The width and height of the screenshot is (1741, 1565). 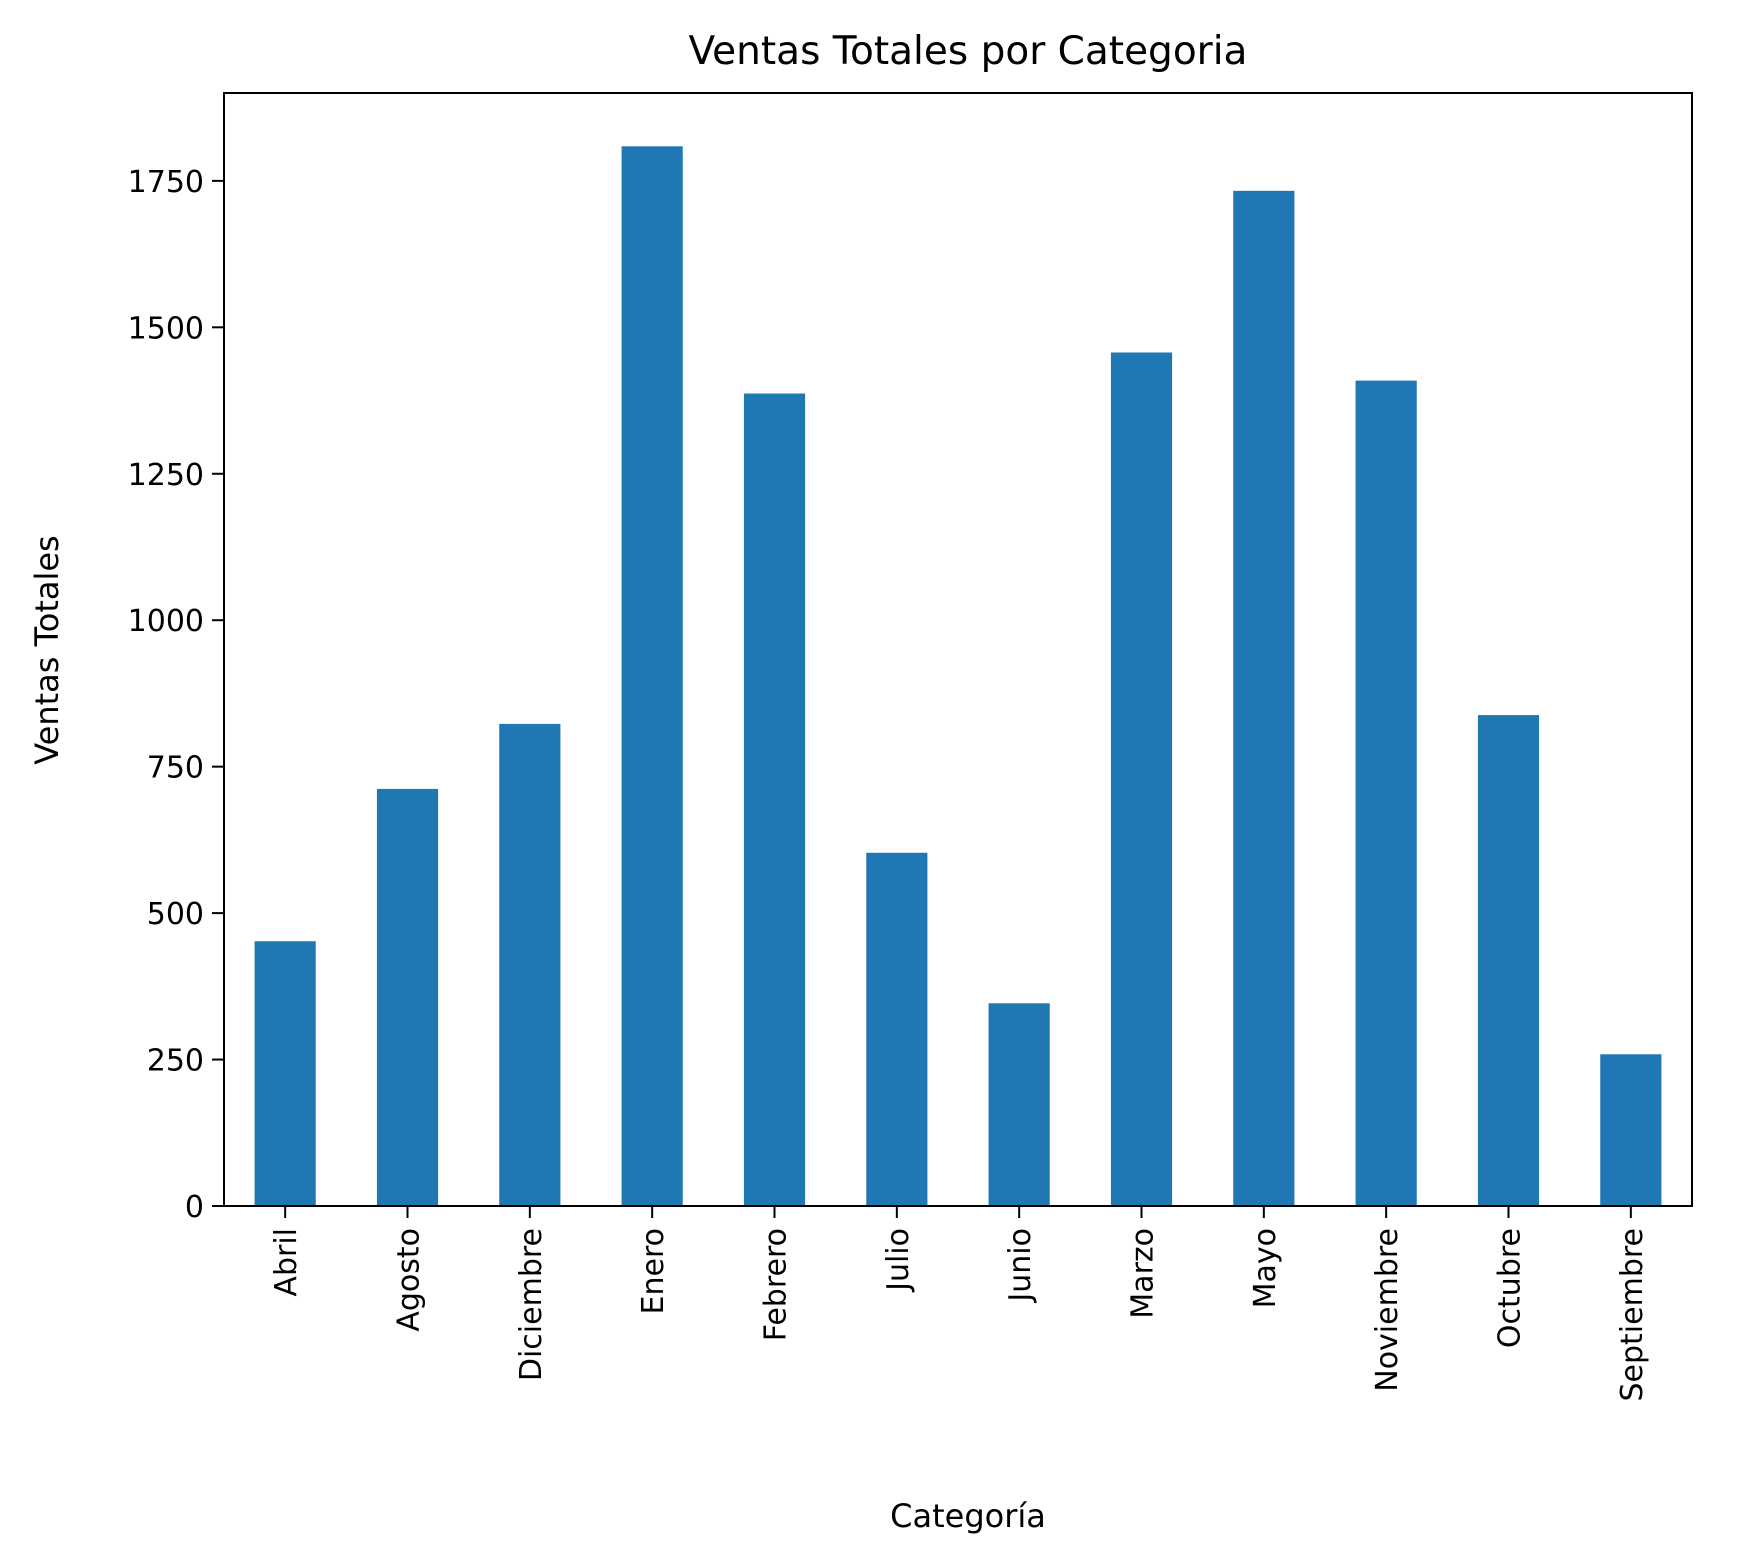 What do you see at coordinates (285, 1073) in the screenshot?
I see `bar-abril` at bounding box center [285, 1073].